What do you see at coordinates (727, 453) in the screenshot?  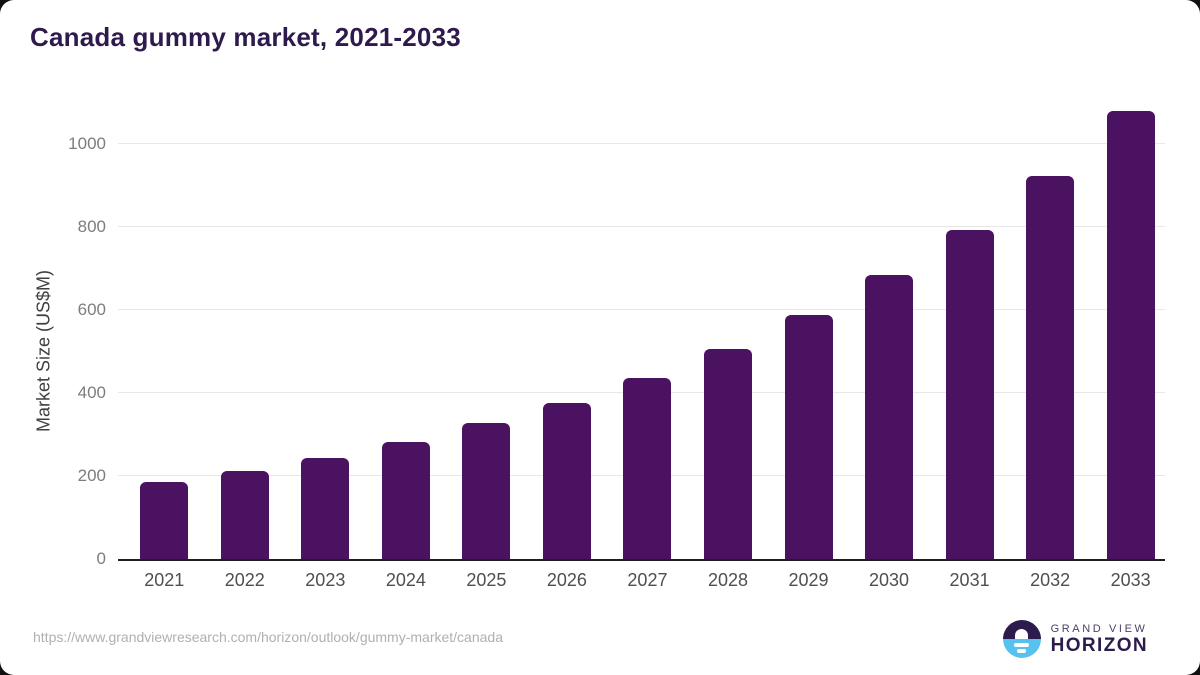 I see `bar-2028` at bounding box center [727, 453].